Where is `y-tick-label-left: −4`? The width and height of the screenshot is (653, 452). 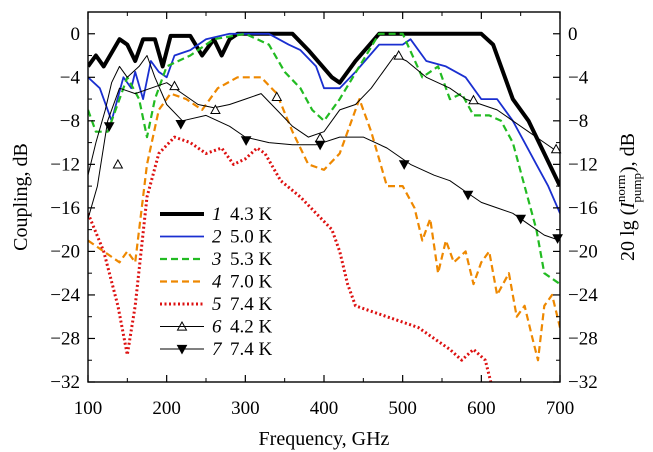 y-tick-label-left: −4 is located at coordinates (70, 77).